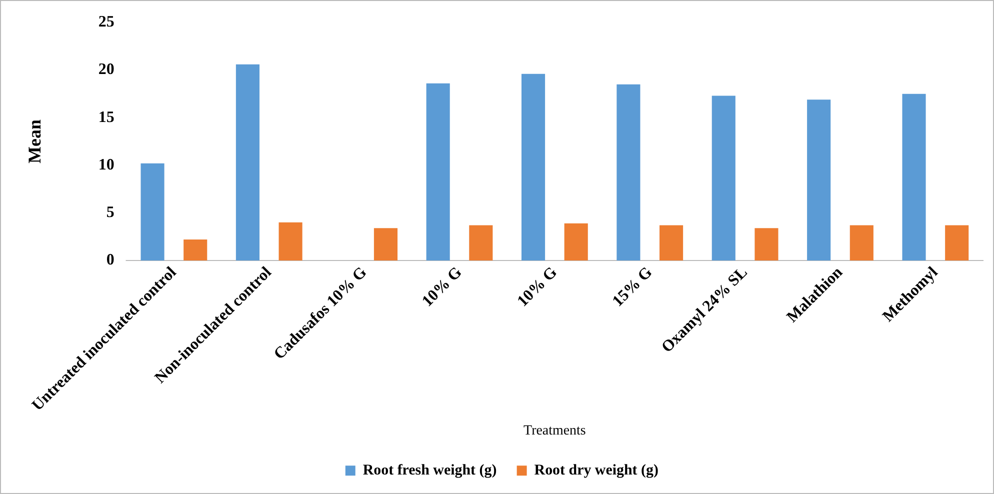  What do you see at coordinates (555, 431) in the screenshot?
I see `x-axis-title: Treatments` at bounding box center [555, 431].